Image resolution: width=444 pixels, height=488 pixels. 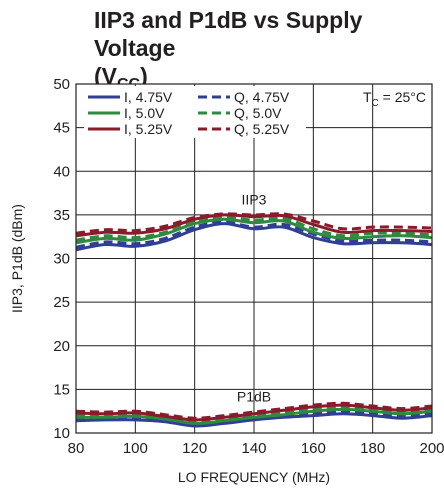 I want to click on x-axis-label: LO FREQUENCY (MHz), so click(x=254, y=477).